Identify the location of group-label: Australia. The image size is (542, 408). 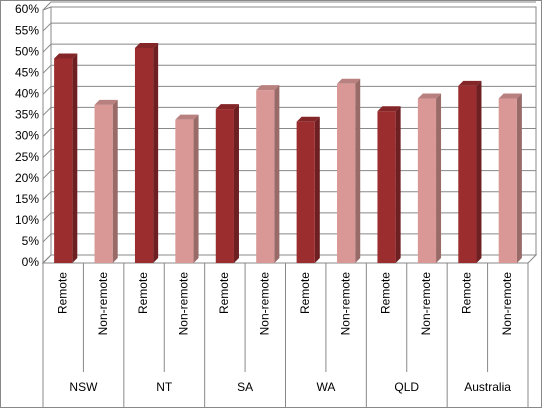
(487, 387).